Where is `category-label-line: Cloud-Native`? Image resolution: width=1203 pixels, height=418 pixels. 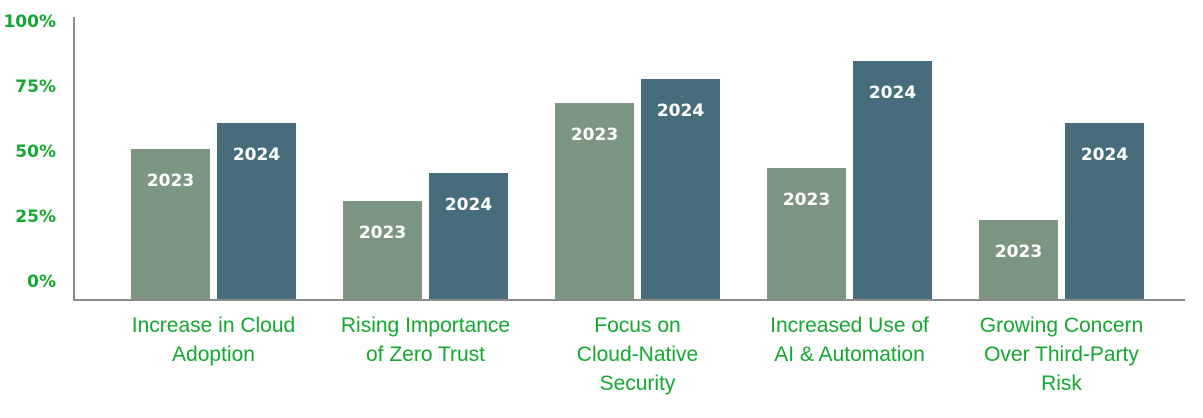
category-label-line: Cloud-Native is located at coordinates (637, 354).